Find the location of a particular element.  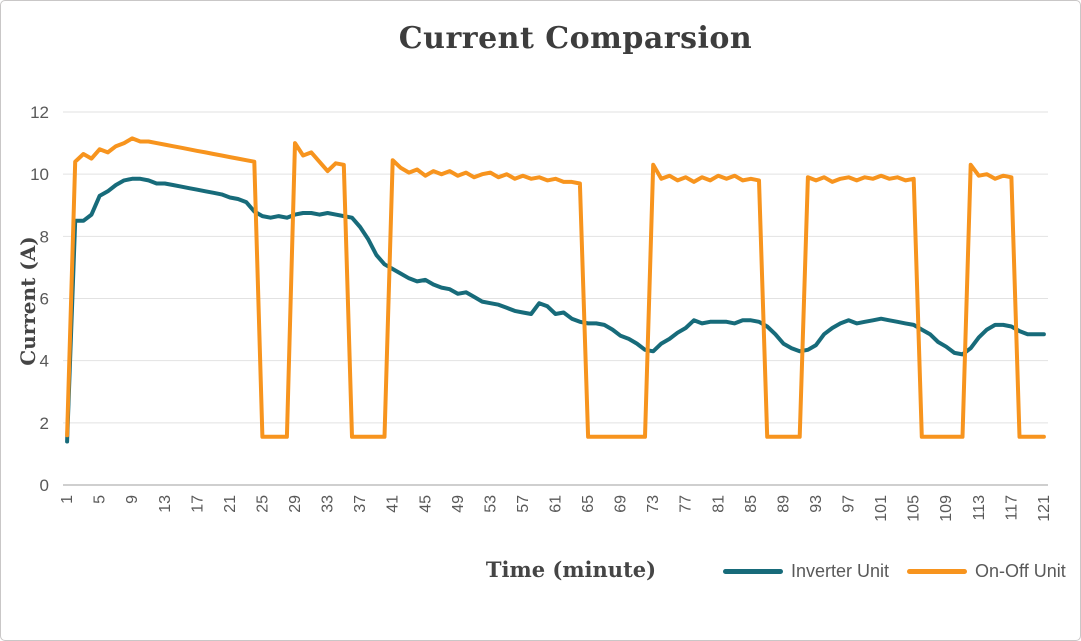

x-tick-label: 61 is located at coordinates (556, 504).